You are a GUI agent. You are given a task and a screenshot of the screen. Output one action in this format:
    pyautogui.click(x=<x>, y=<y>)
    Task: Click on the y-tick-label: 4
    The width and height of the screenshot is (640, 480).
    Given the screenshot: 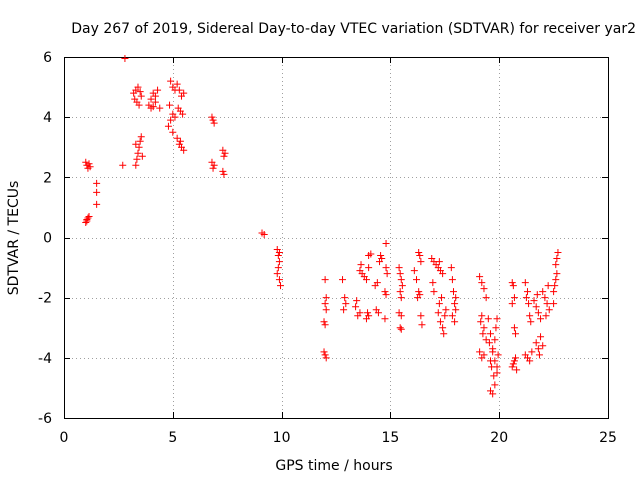 What is the action you would take?
    pyautogui.click(x=47, y=118)
    